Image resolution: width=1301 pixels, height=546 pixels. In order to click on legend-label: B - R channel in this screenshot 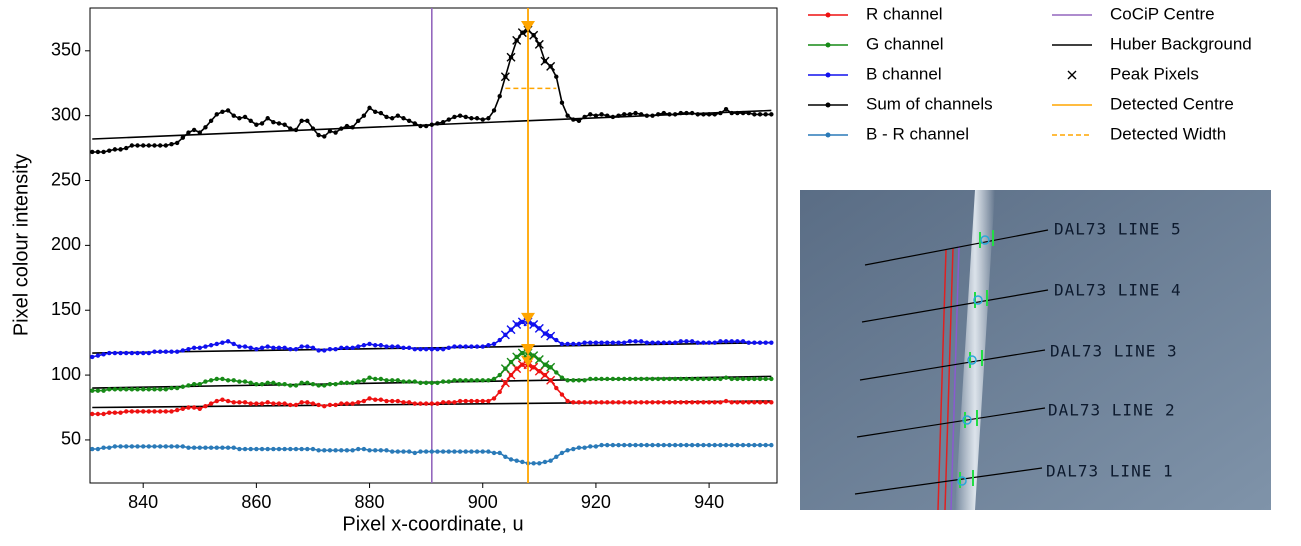, I will do `click(917, 133)`.